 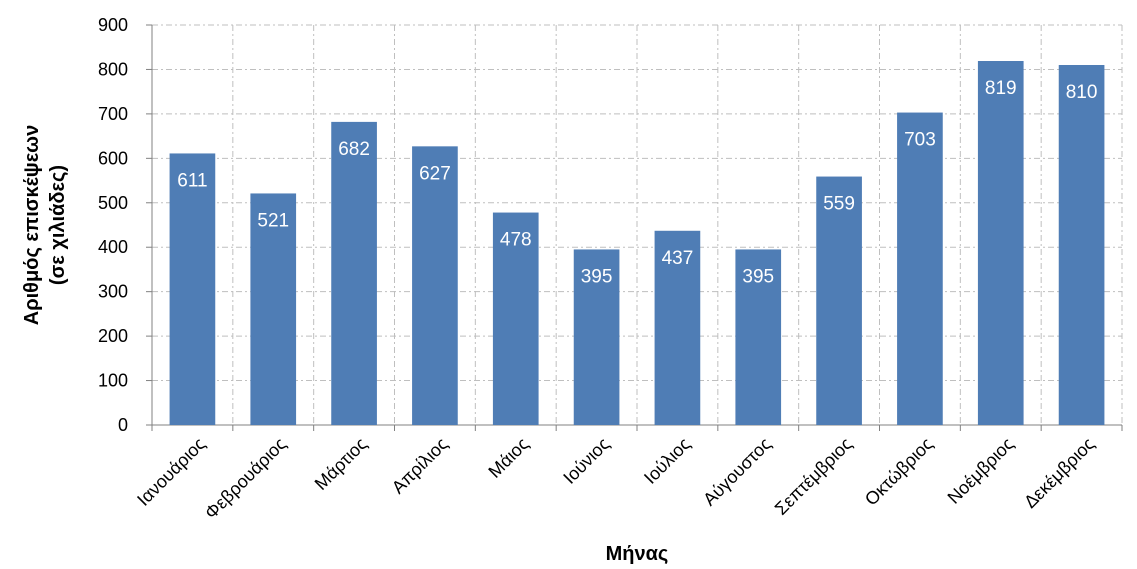 What do you see at coordinates (113, 25) in the screenshot?
I see `y-tick-label: 900` at bounding box center [113, 25].